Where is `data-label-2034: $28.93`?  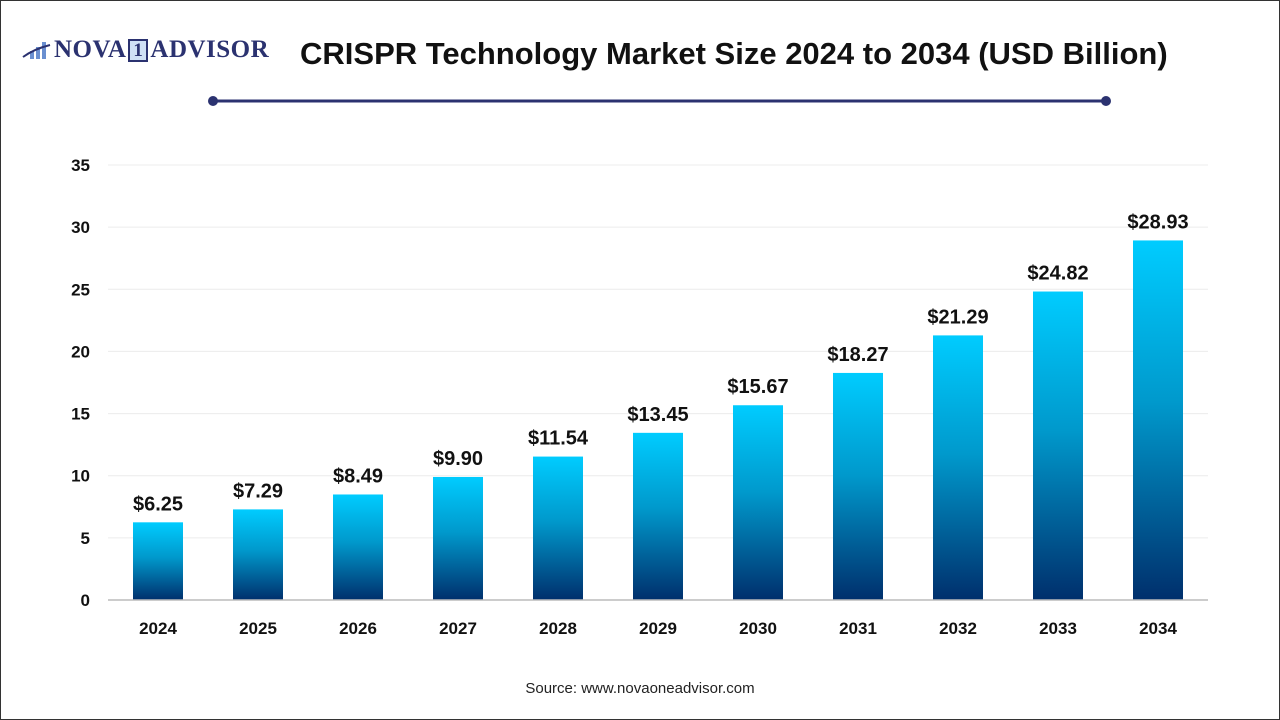 data-label-2034: $28.93 is located at coordinates (1157, 222).